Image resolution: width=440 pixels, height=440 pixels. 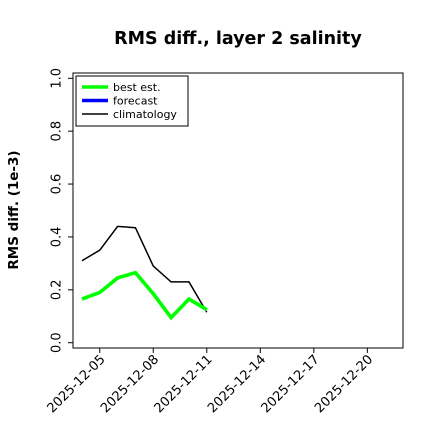 I want to click on series-layer, so click(x=144, y=273).